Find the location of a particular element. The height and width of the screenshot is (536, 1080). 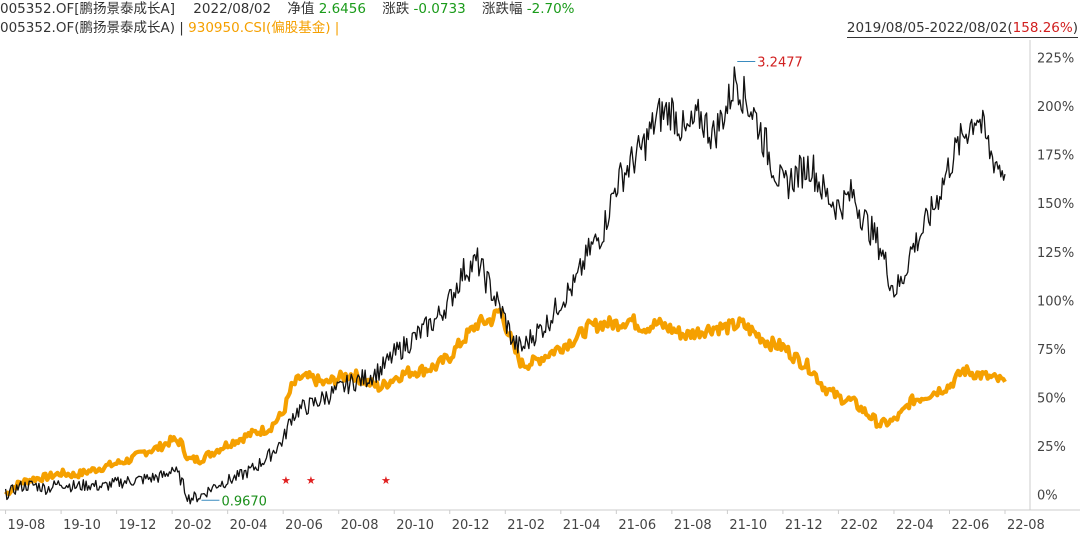

date-range: 2019/08/05-2022/08/02(158.26%) is located at coordinates (962, 28).